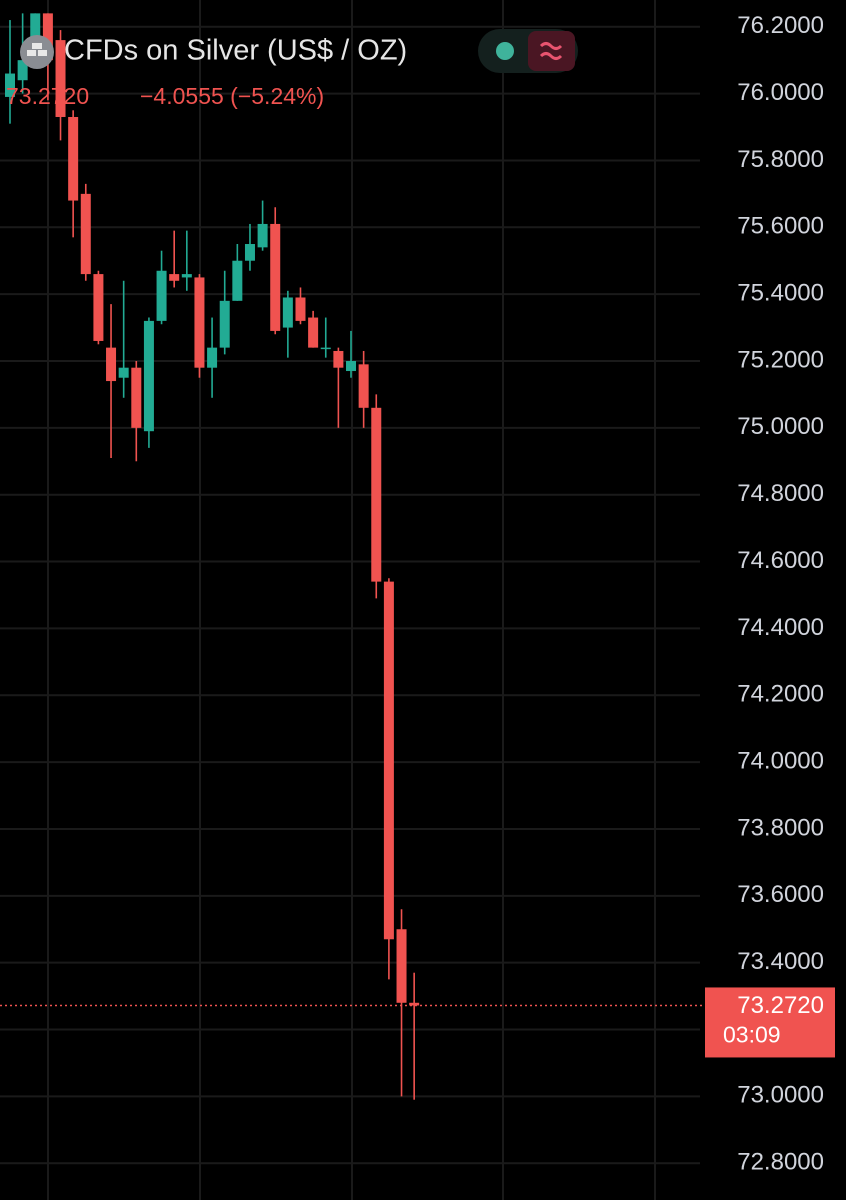 The image size is (846, 1200). What do you see at coordinates (780, 159) in the screenshot?
I see `y-tick-label: 75.8000` at bounding box center [780, 159].